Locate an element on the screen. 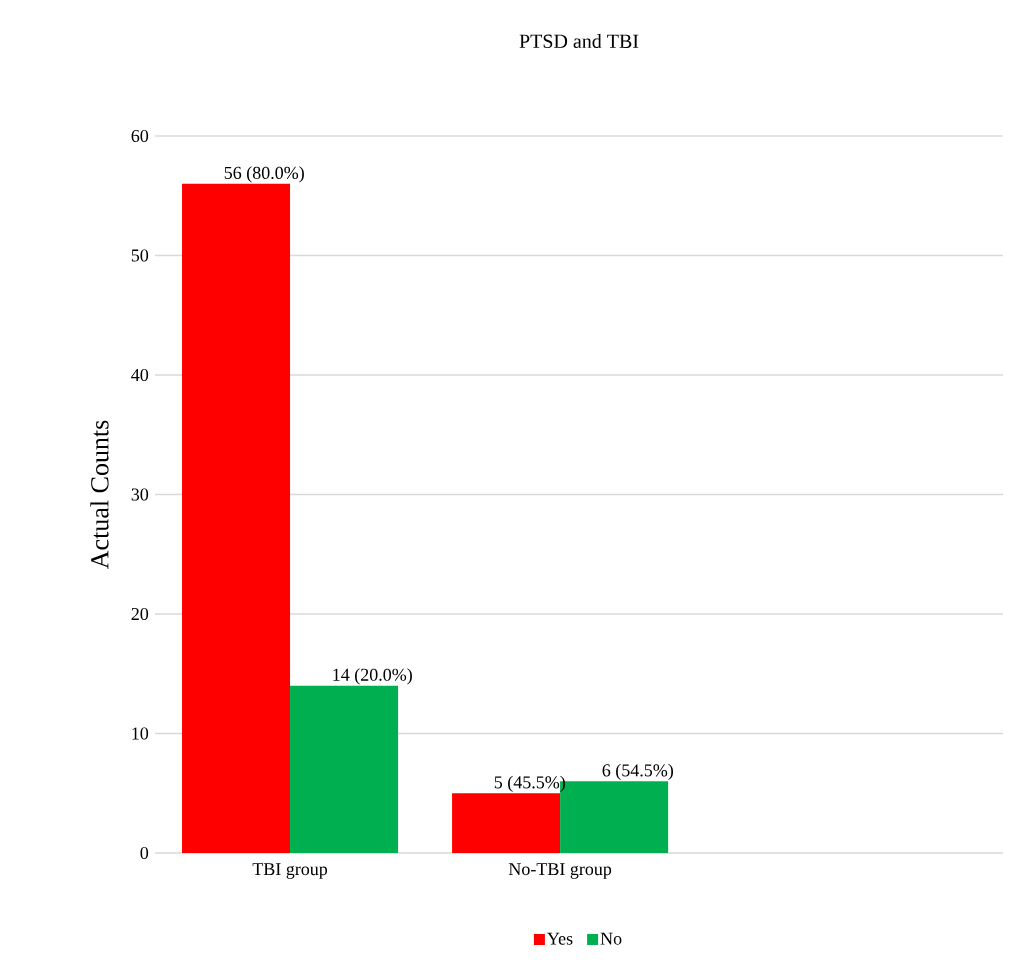  y-tick-label: 50 is located at coordinates (140, 255).